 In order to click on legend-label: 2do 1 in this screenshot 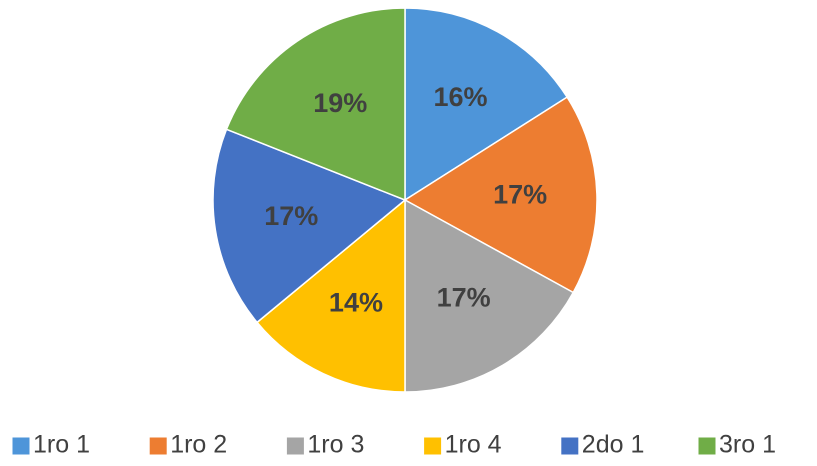, I will do `click(613, 445)`.